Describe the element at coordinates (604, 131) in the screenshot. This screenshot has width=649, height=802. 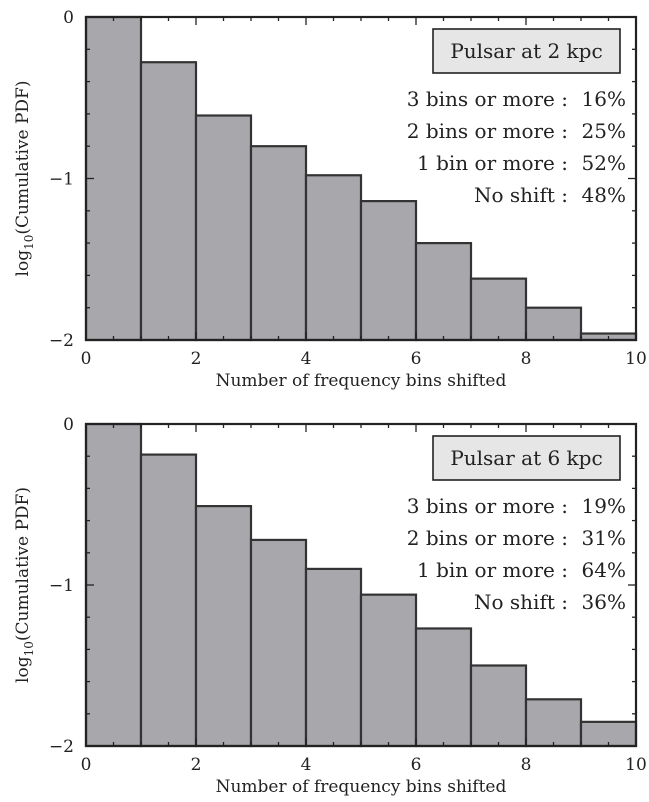
I see `annotation-value: 25%` at that location.